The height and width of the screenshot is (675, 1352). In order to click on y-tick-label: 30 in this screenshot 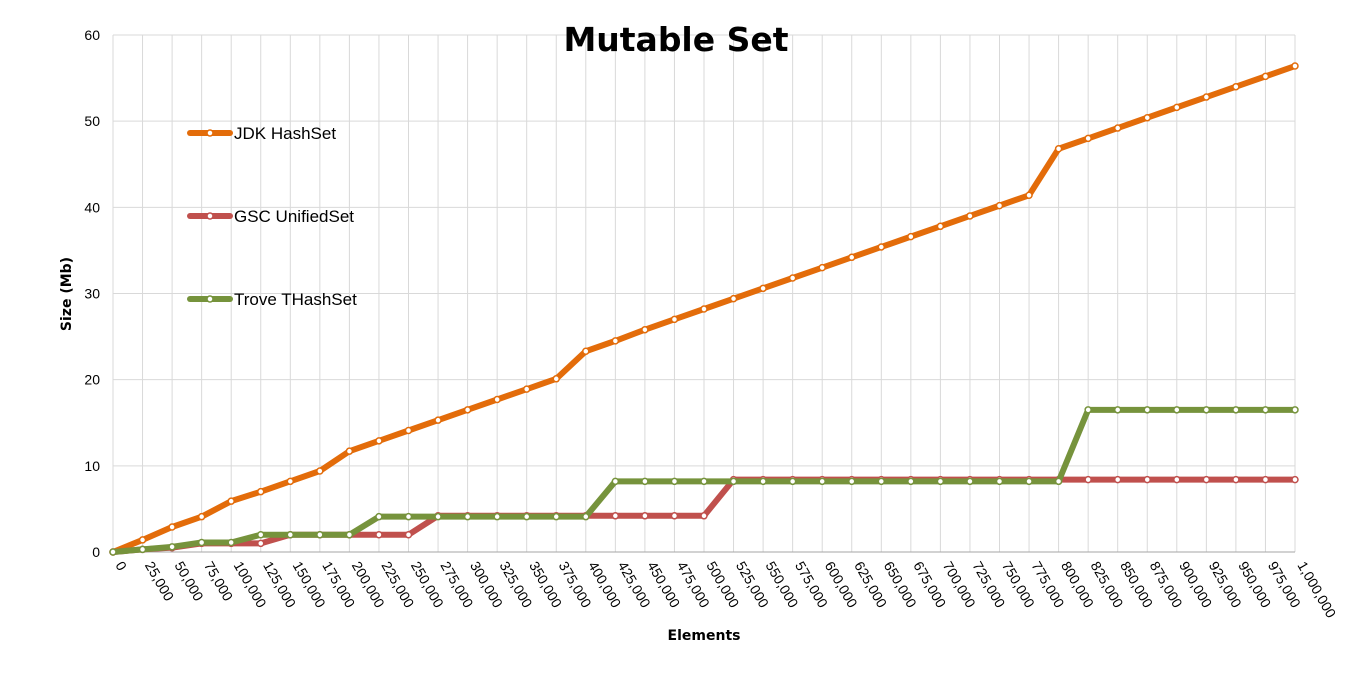, I will do `click(92, 294)`.